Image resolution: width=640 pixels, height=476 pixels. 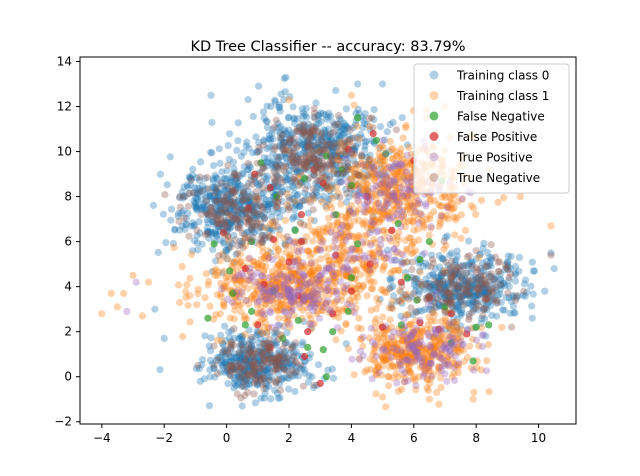 What do you see at coordinates (497, 137) in the screenshot?
I see `legend-label: False Positive` at bounding box center [497, 137].